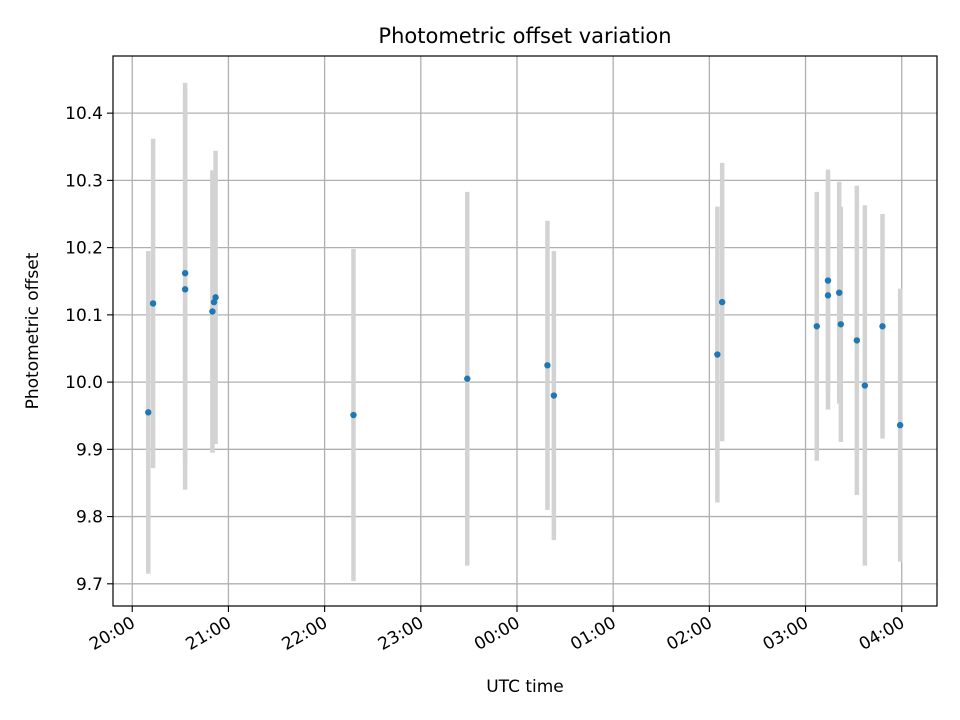 Image resolution: width=960 pixels, height=720 pixels. I want to click on y-tick-label: 10.3, so click(84, 181).